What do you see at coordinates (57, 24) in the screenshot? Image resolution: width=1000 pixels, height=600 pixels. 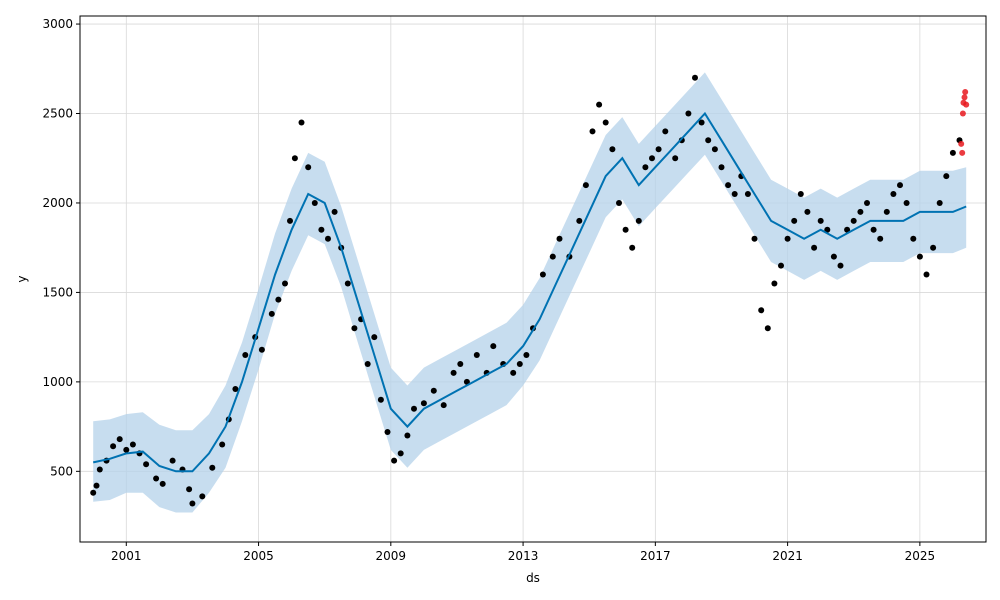 I see `y-tick-label: 3000` at bounding box center [57, 24].